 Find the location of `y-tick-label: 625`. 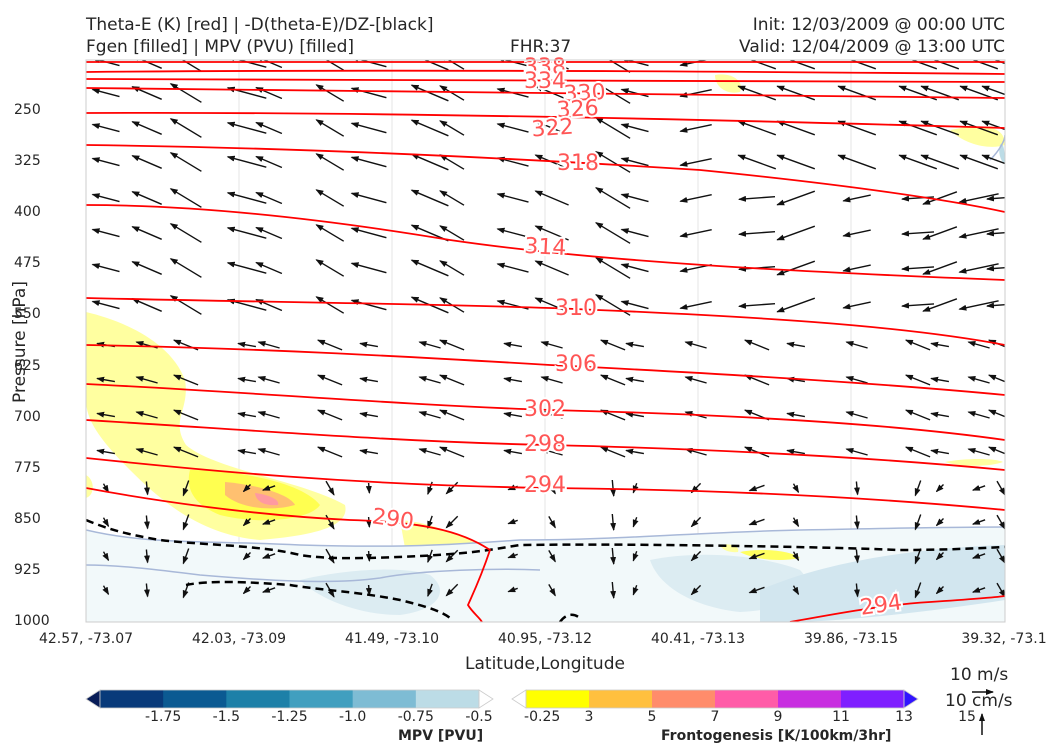

y-tick-label: 625 is located at coordinates (27, 365).